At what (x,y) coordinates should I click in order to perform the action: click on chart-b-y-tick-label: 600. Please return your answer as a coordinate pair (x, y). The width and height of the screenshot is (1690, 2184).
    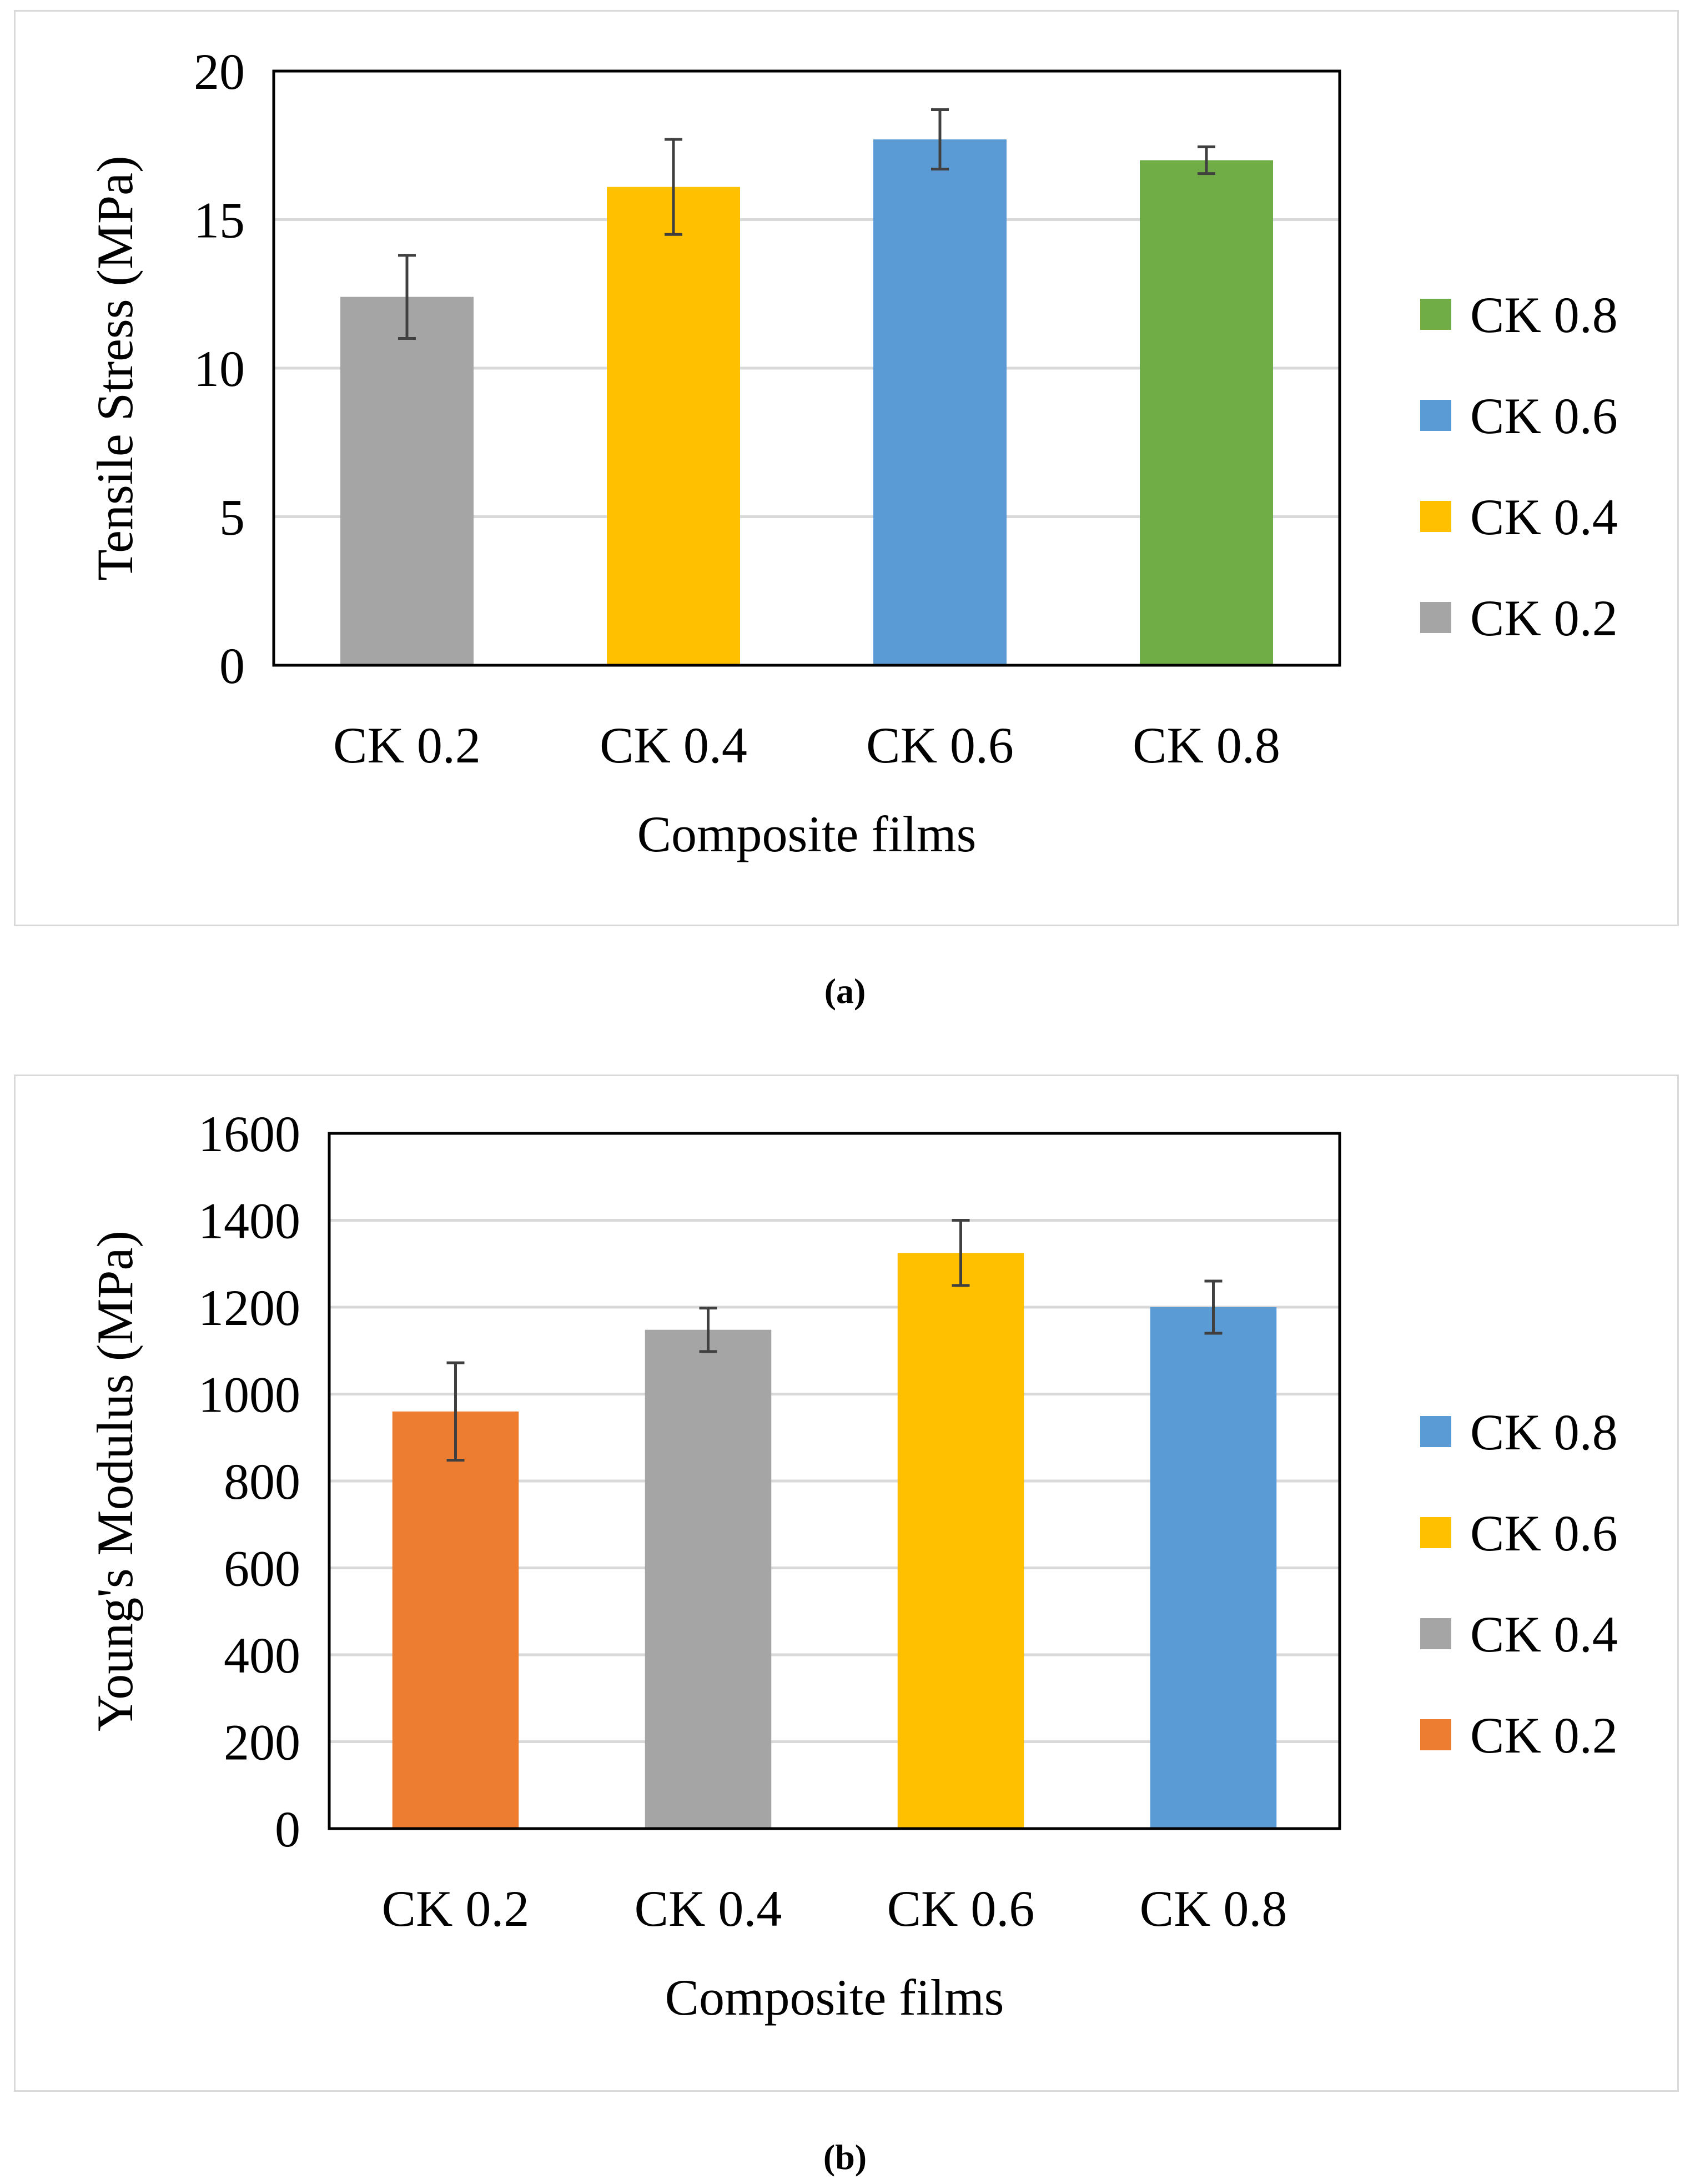
    Looking at the image, I should click on (262, 1568).